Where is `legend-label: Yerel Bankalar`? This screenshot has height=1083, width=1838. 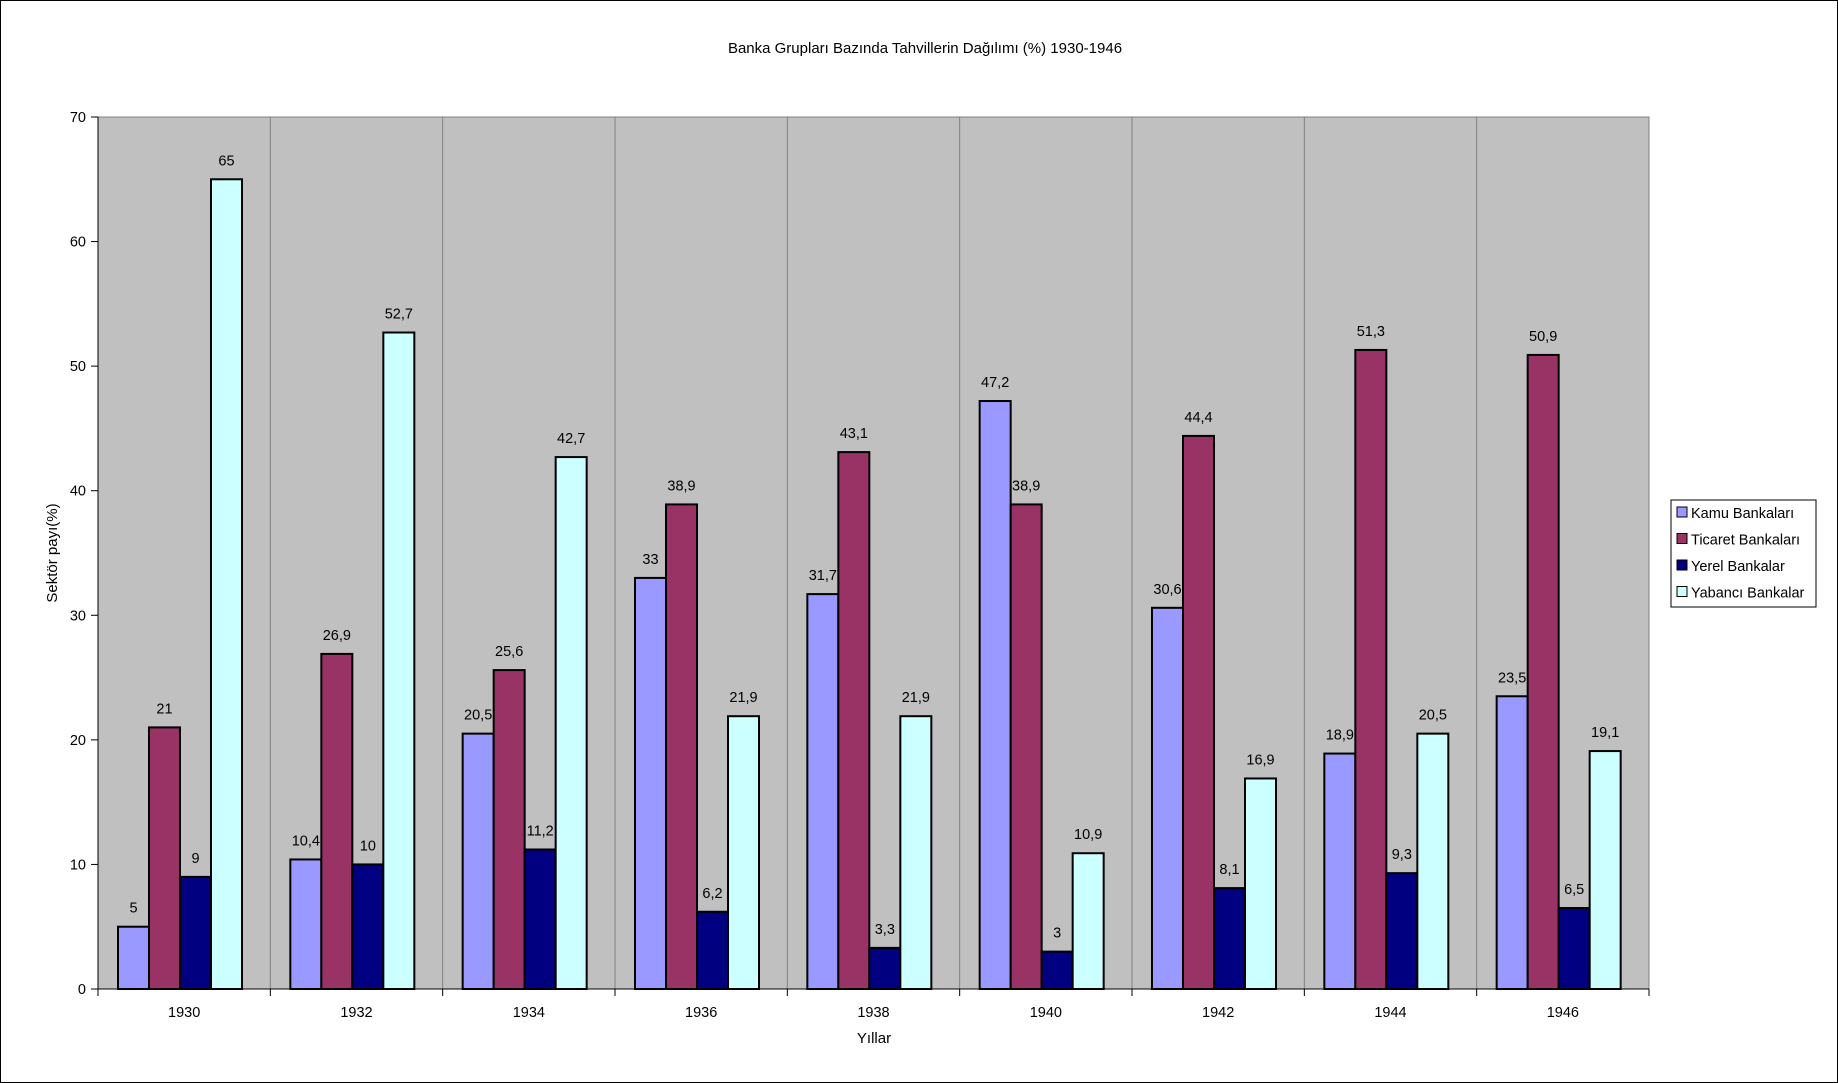 legend-label: Yerel Bankalar is located at coordinates (1738, 567).